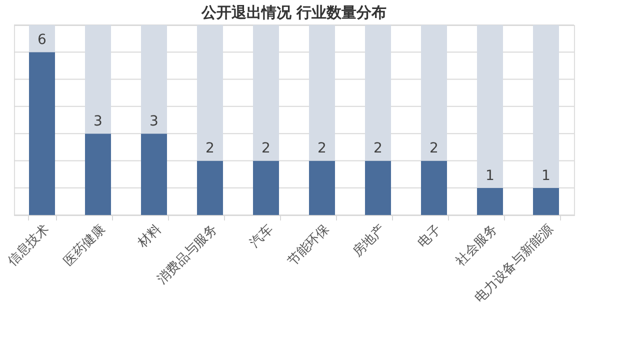 The width and height of the screenshot is (640, 362). Describe the element at coordinates (476, 246) in the screenshot. I see `x-tick-label: 社会服务` at that location.